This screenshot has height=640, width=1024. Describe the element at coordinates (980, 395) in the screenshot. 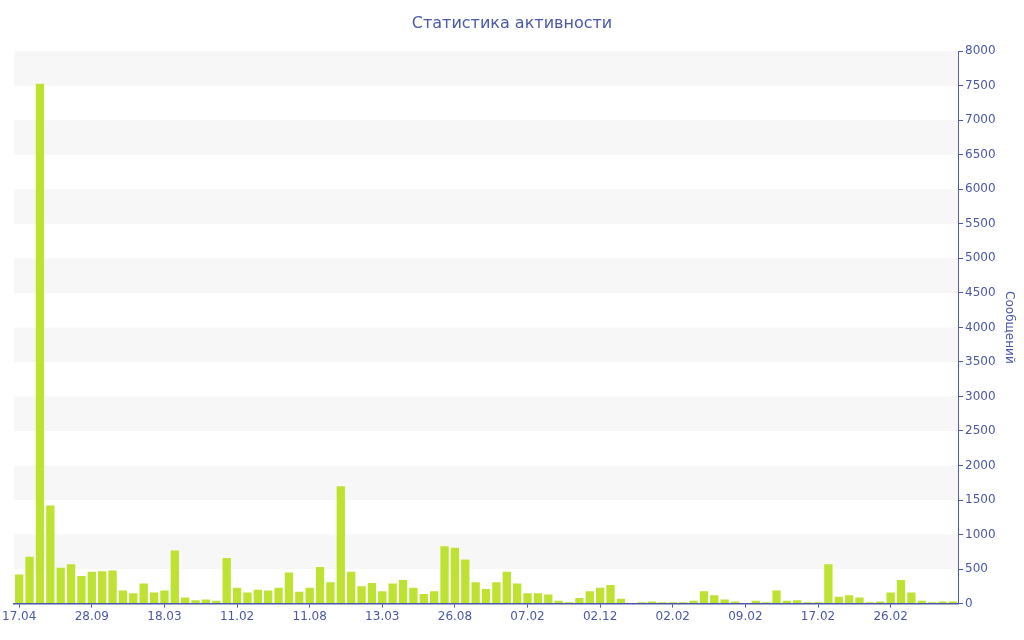

I see `y-tick-label: 3000` at that location.